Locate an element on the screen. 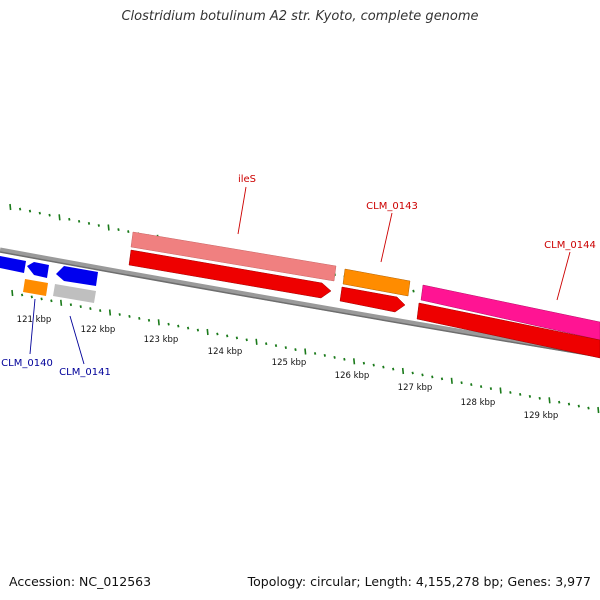 This screenshot has width=600, height=600. gene-label-clm0140: CLM_0140 is located at coordinates (27, 363).